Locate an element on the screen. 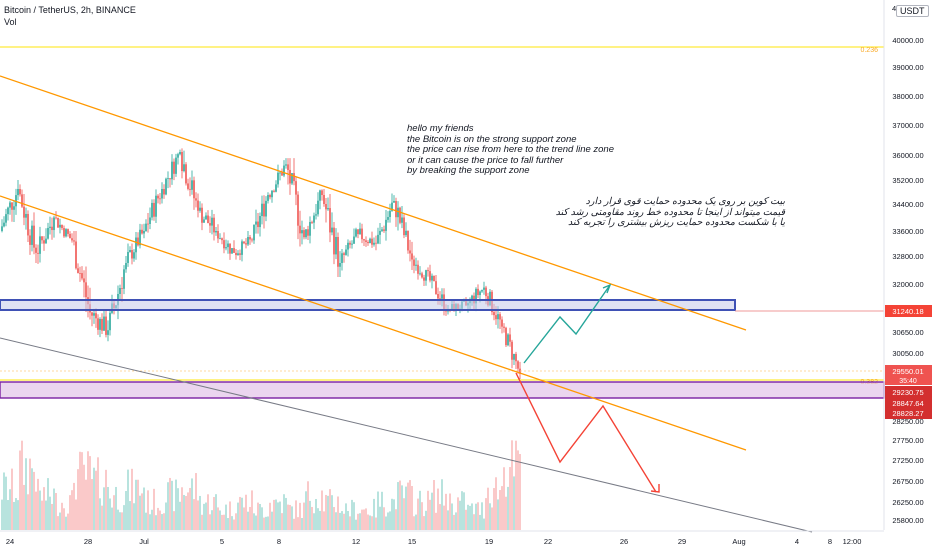 The width and height of the screenshot is (932, 550). bearish-arrowhead is located at coordinates (655, 488).